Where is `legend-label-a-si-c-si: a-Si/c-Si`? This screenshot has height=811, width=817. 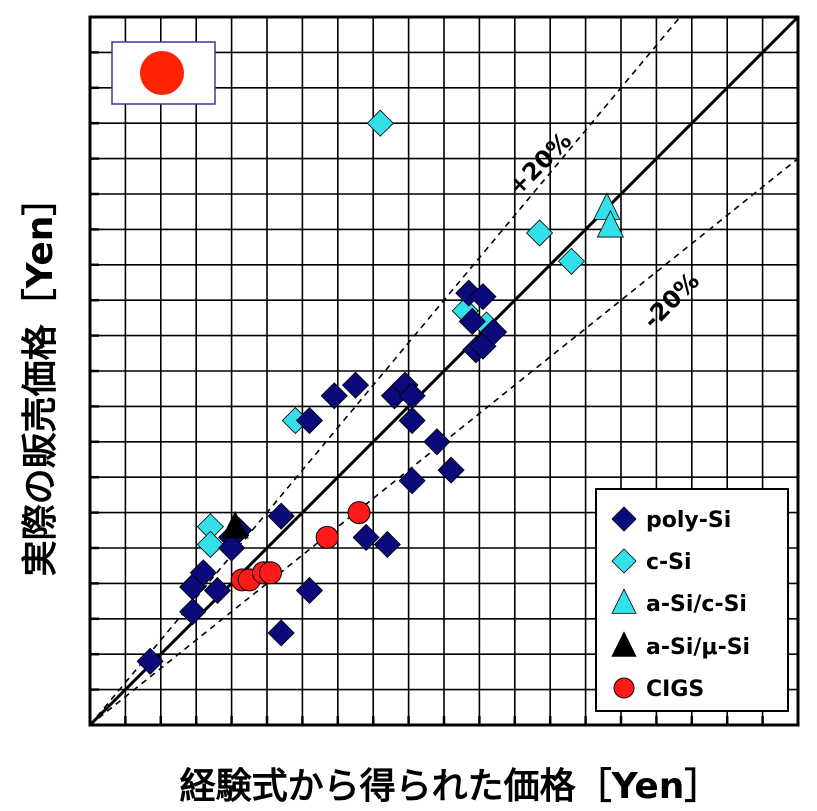 legend-label-a-si-c-si: a-Si/c-Si is located at coordinates (696, 604).